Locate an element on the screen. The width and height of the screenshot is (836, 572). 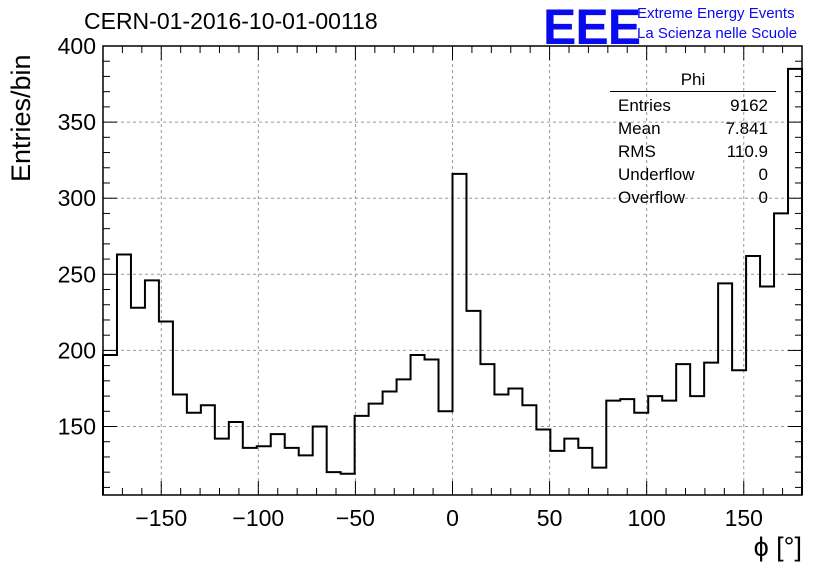
x-tick-label: −150 is located at coordinates (161, 518).